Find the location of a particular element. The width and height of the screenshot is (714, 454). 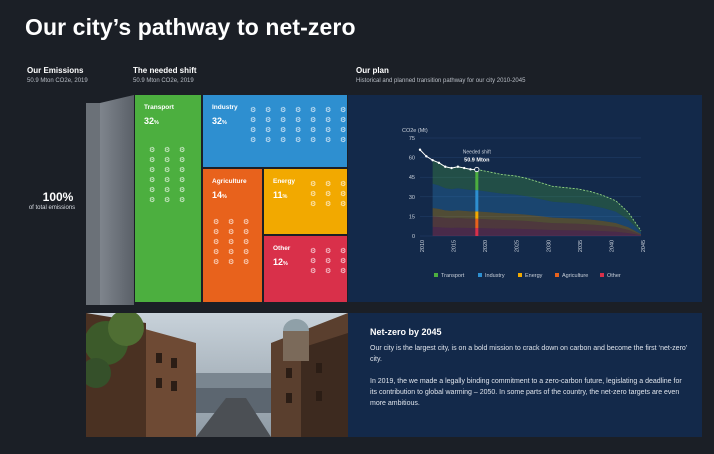

industry-icon-grid: ⚙ ⚙ ⚙ ⚙ ⚙ ⚙ ⚙ ⚙ ⚙ ⚙ ⚙ ⚙ ⚙ ⚙ ⚙ ⚙ ⚙ ⚙ ⚙ ⚙ ⚙ ⚙ ⚙ ⚙ ⚙ ⚙ ⚙ ⚙ is located at coordinates (299, 125).